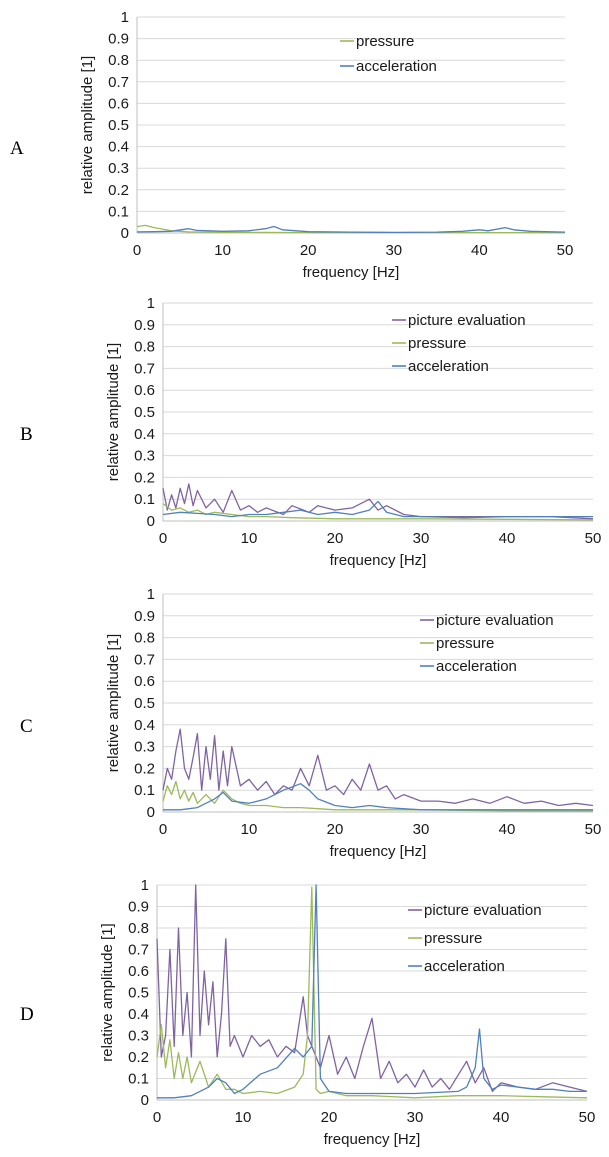 The height and width of the screenshot is (1157, 609). I want to click on panel-letter: C, so click(26, 726).